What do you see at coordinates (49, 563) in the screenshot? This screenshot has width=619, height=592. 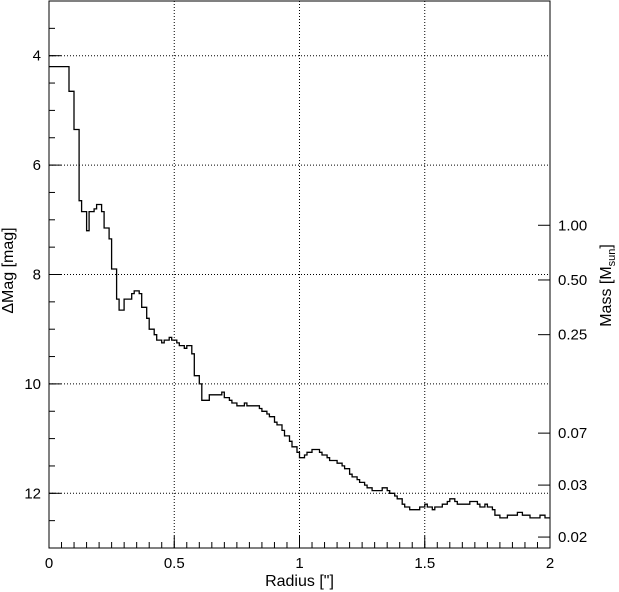 I see `x-tick-label: 0` at bounding box center [49, 563].